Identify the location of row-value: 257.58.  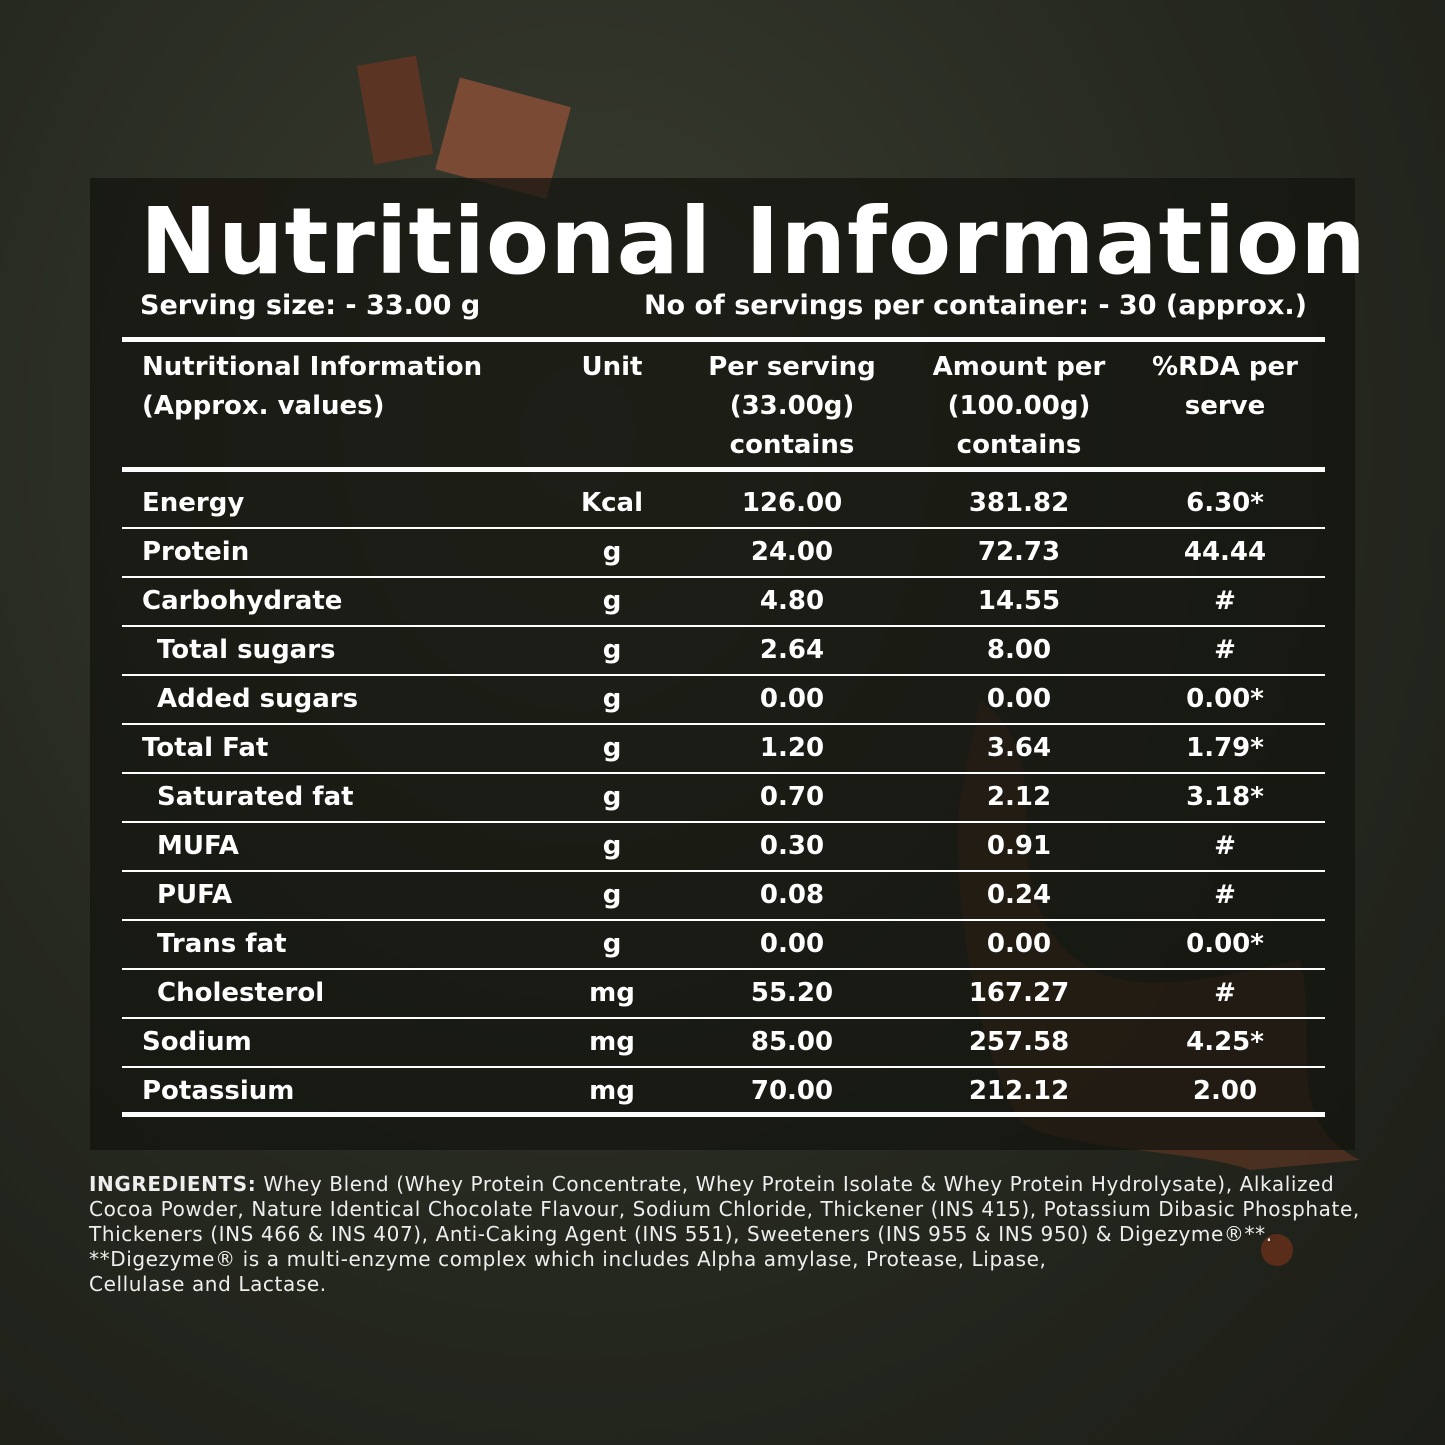
(1019, 1042).